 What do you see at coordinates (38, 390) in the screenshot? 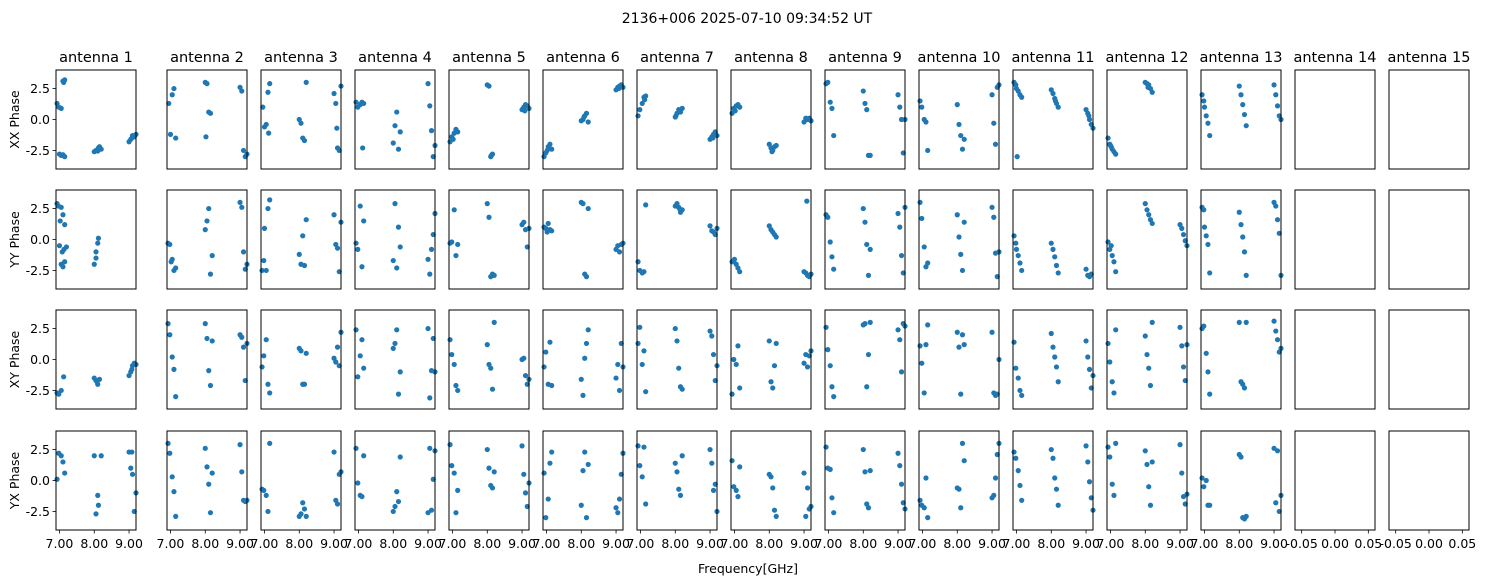
I see `y-tick-label: -2.5` at bounding box center [38, 390].